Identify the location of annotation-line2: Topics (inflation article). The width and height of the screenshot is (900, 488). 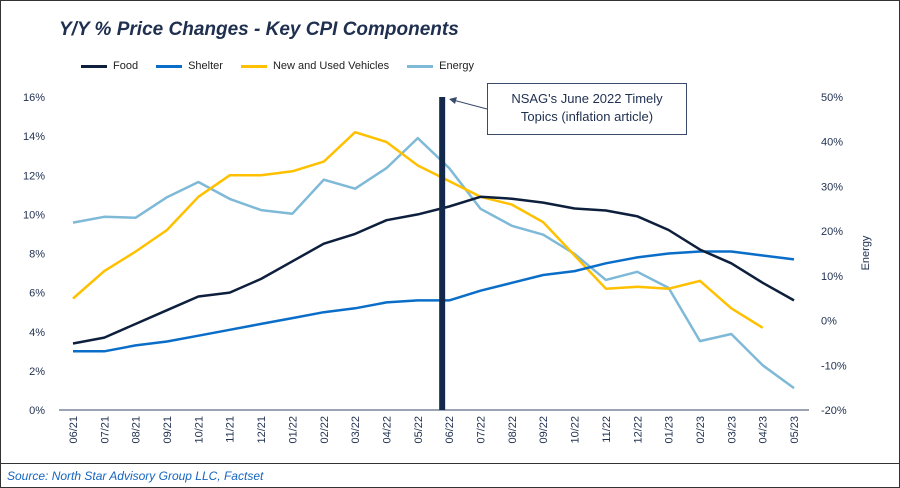
(587, 116).